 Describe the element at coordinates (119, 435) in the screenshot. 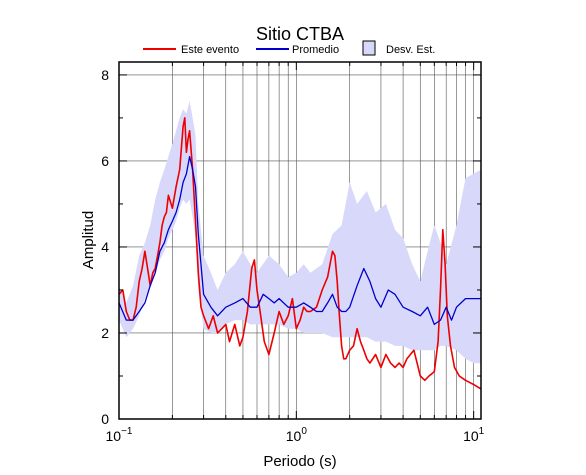

I see `x-tick-label: 10⁻¹` at that location.